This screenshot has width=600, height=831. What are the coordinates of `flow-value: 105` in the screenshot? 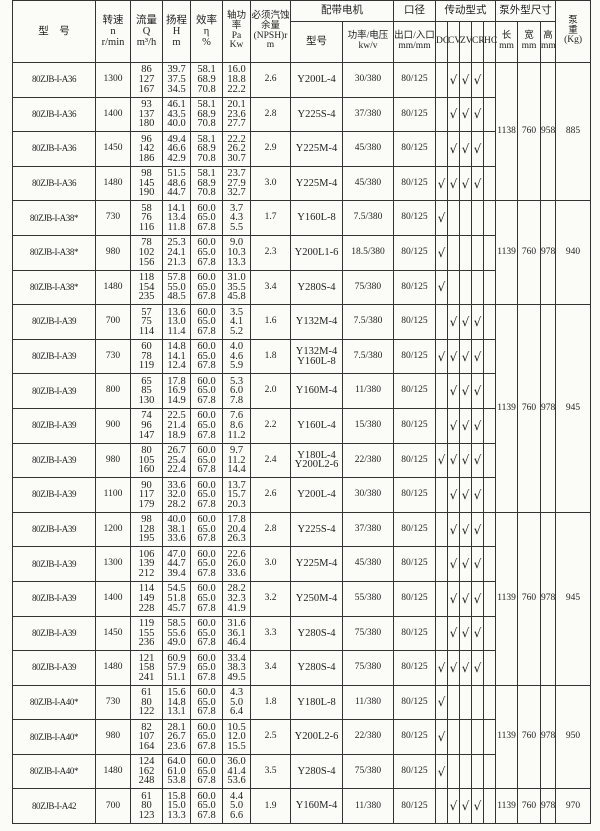 It's located at (146, 460).